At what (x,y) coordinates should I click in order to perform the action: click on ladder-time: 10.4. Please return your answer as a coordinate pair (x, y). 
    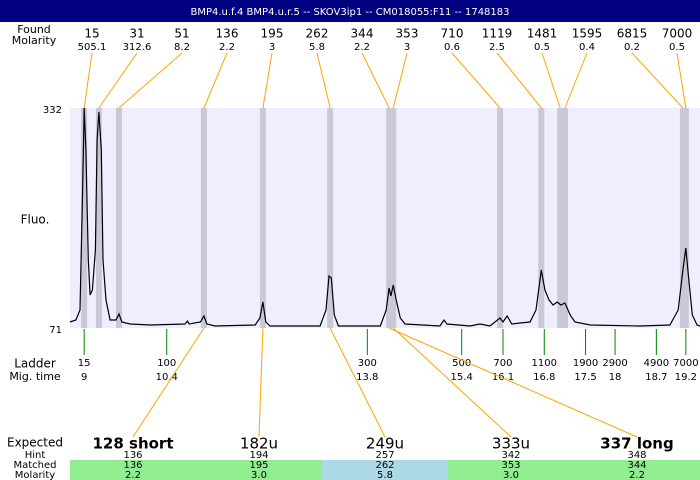
    Looking at the image, I should click on (167, 377).